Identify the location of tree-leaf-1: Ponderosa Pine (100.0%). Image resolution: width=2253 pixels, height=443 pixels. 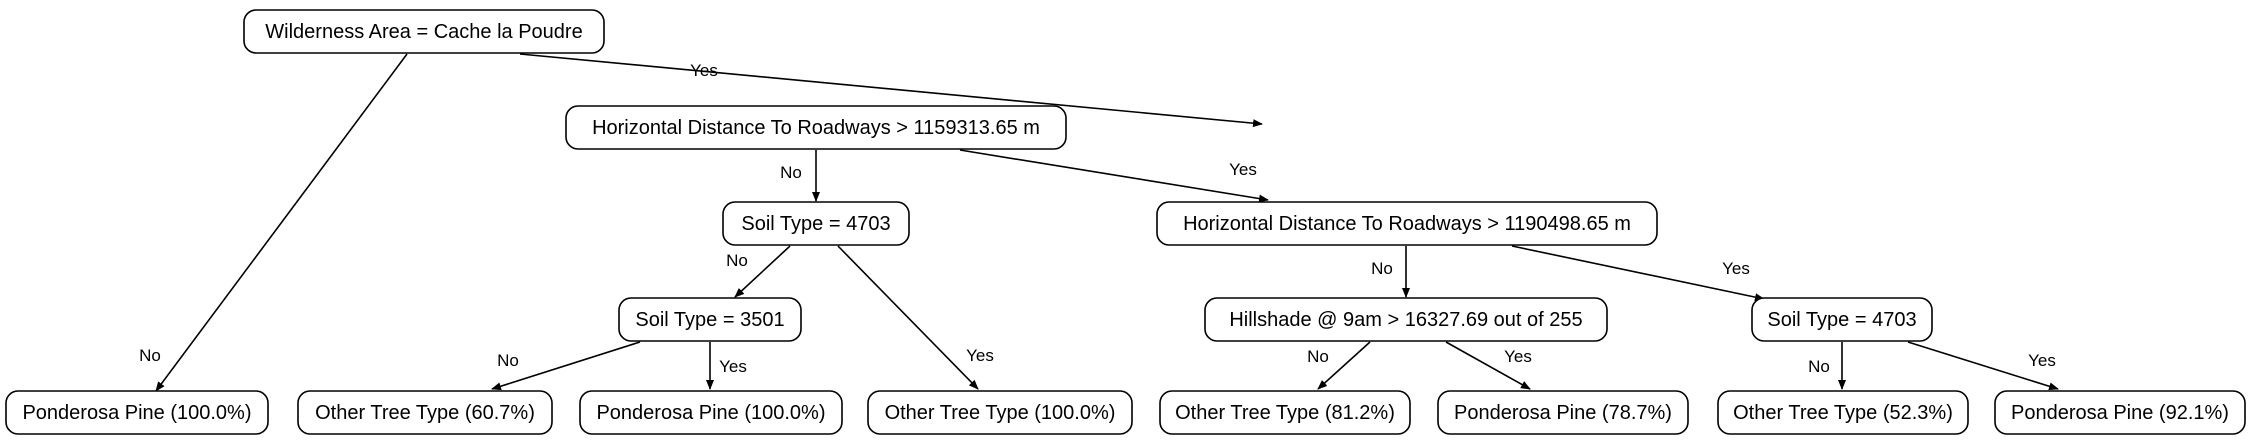
(137, 412).